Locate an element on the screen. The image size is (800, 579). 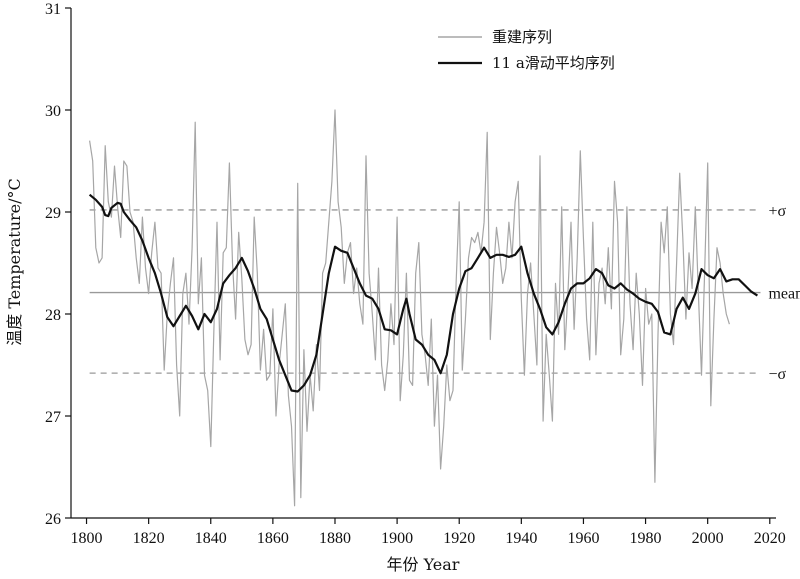
legend-label-reconstructed: 重建序列 is located at coordinates (522, 37).